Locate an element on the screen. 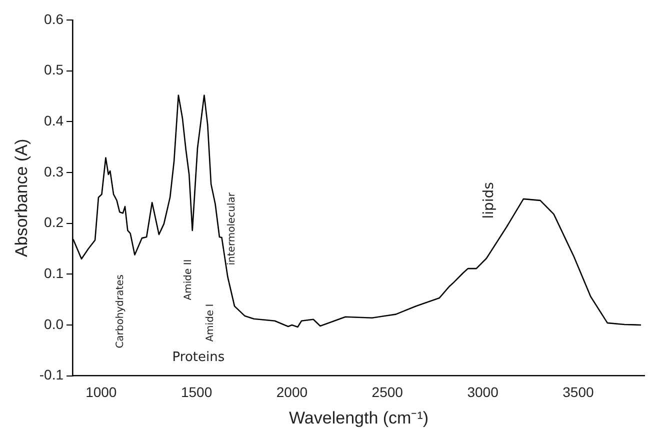  x-tick-label: 1500 is located at coordinates (196, 392).